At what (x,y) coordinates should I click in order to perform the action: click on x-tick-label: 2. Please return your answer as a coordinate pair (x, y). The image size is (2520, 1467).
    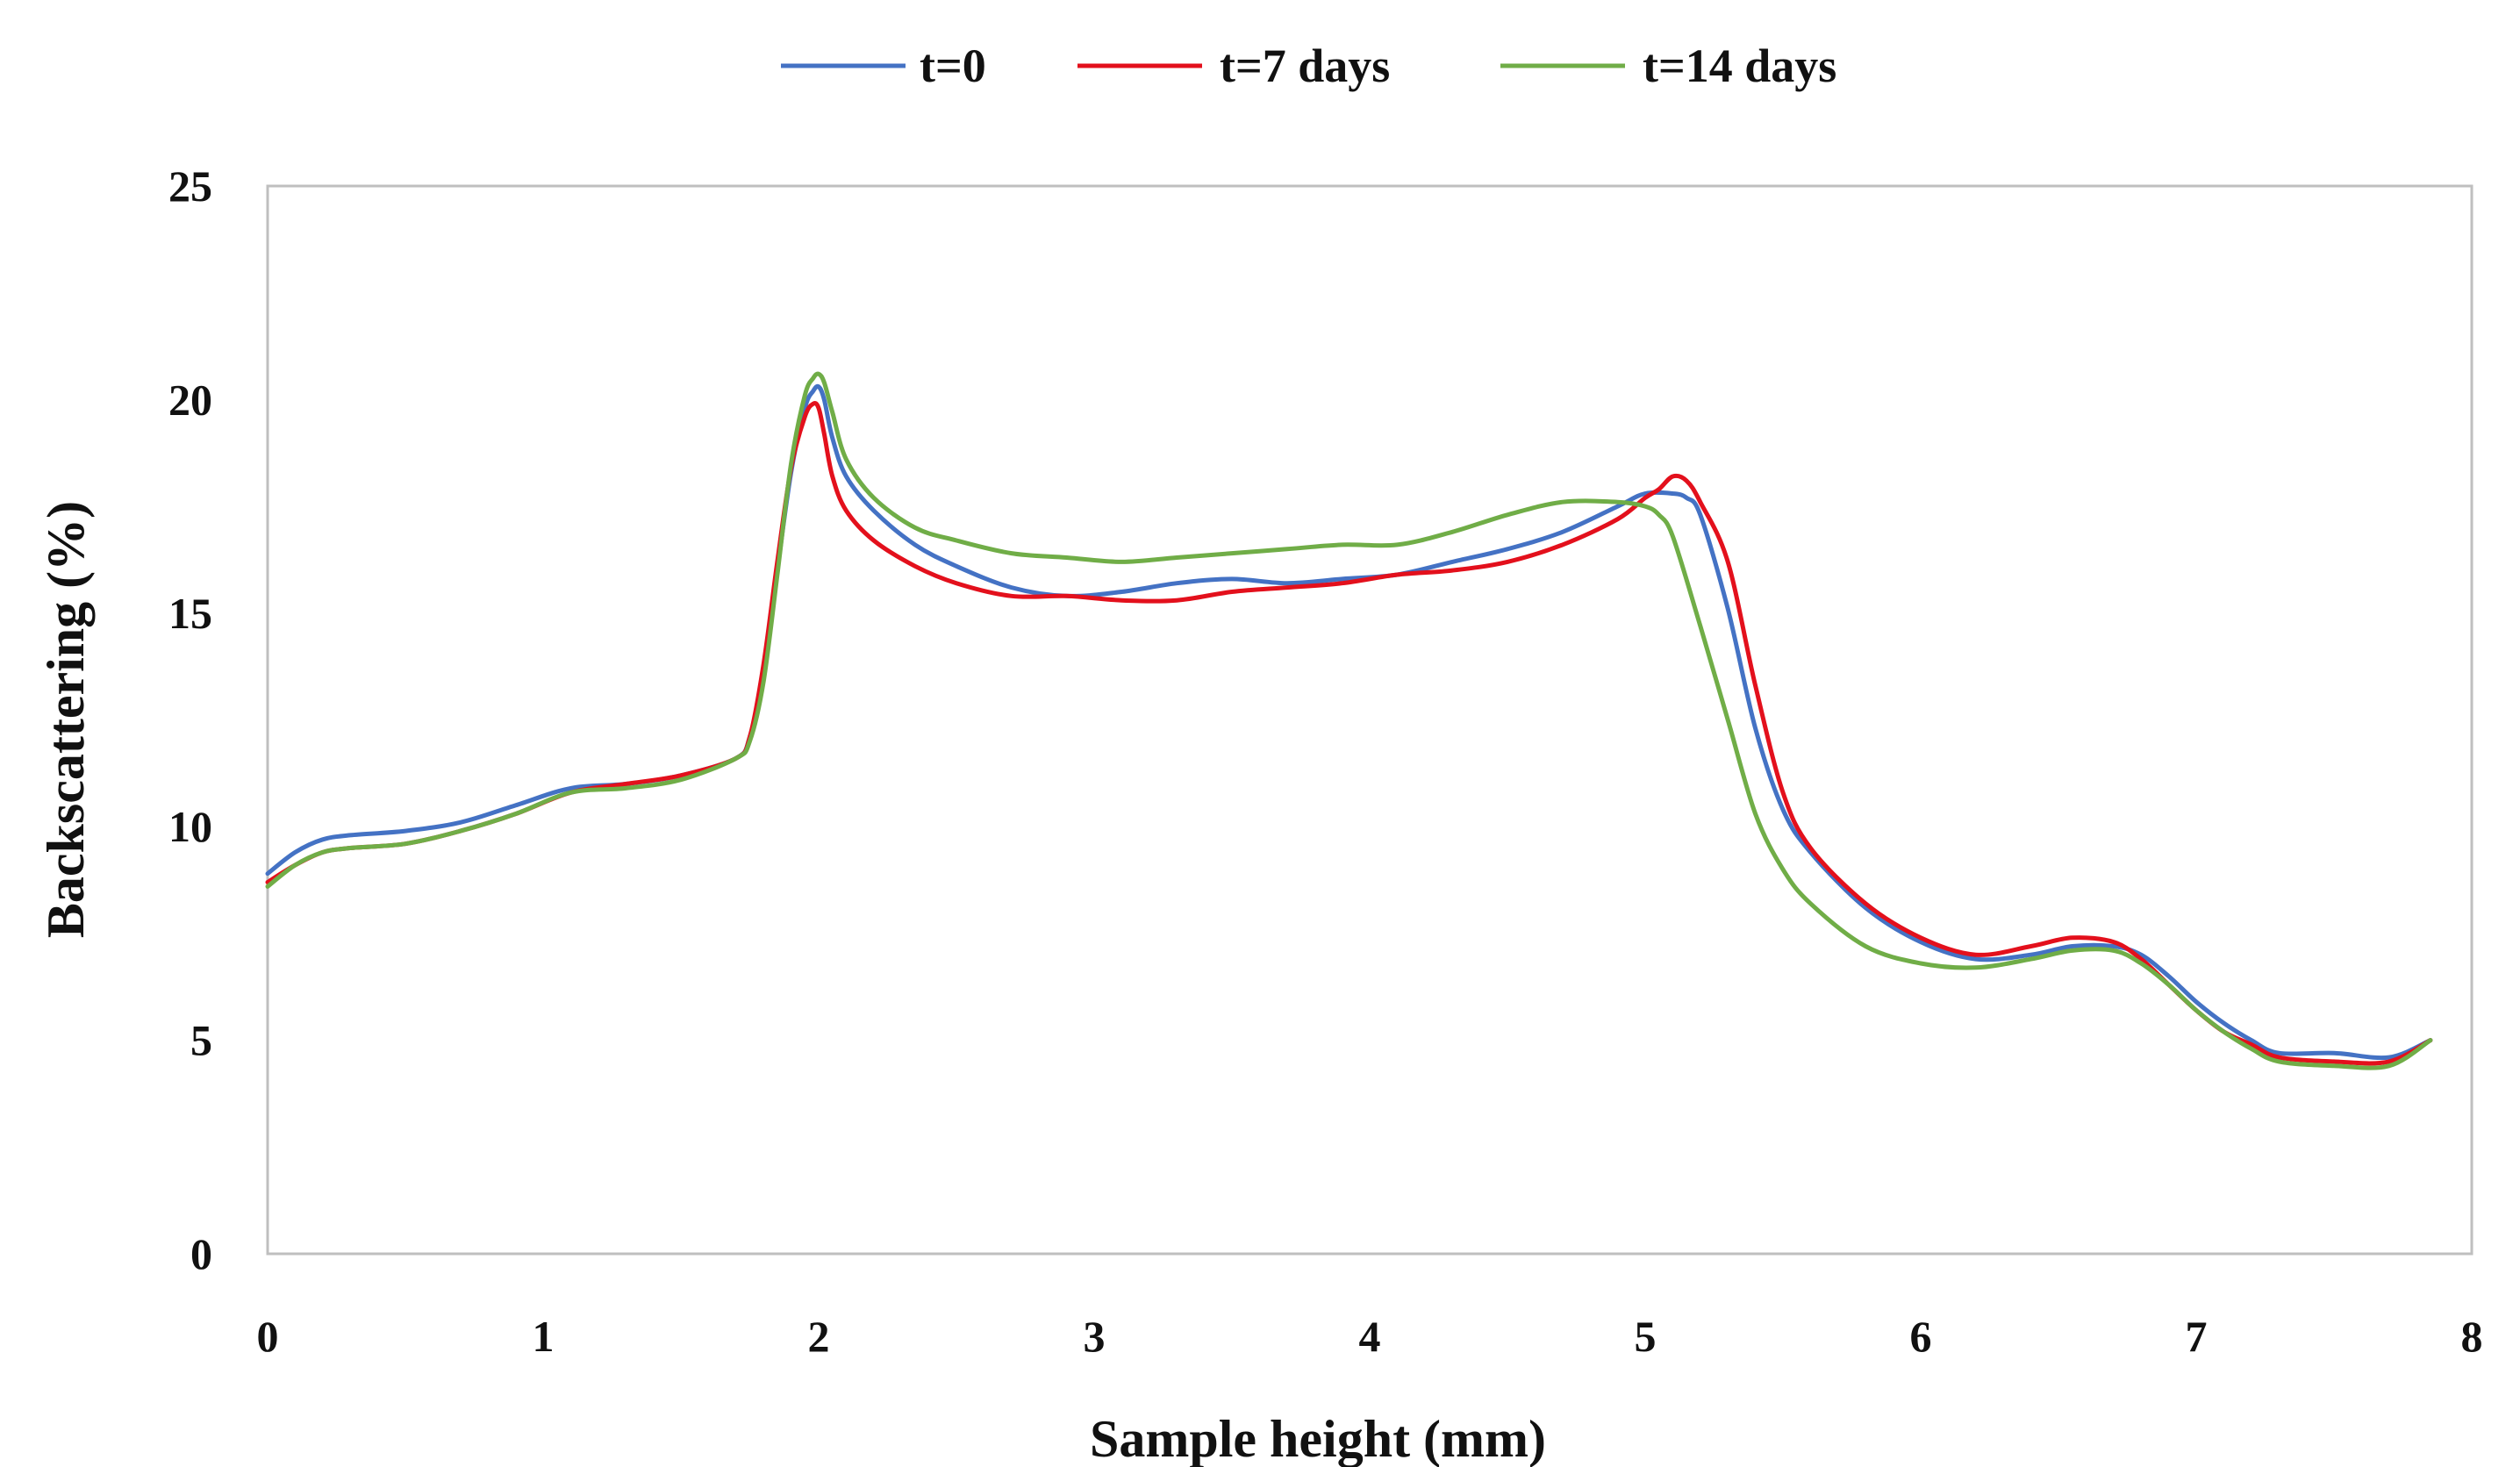
    Looking at the image, I should click on (819, 1336).